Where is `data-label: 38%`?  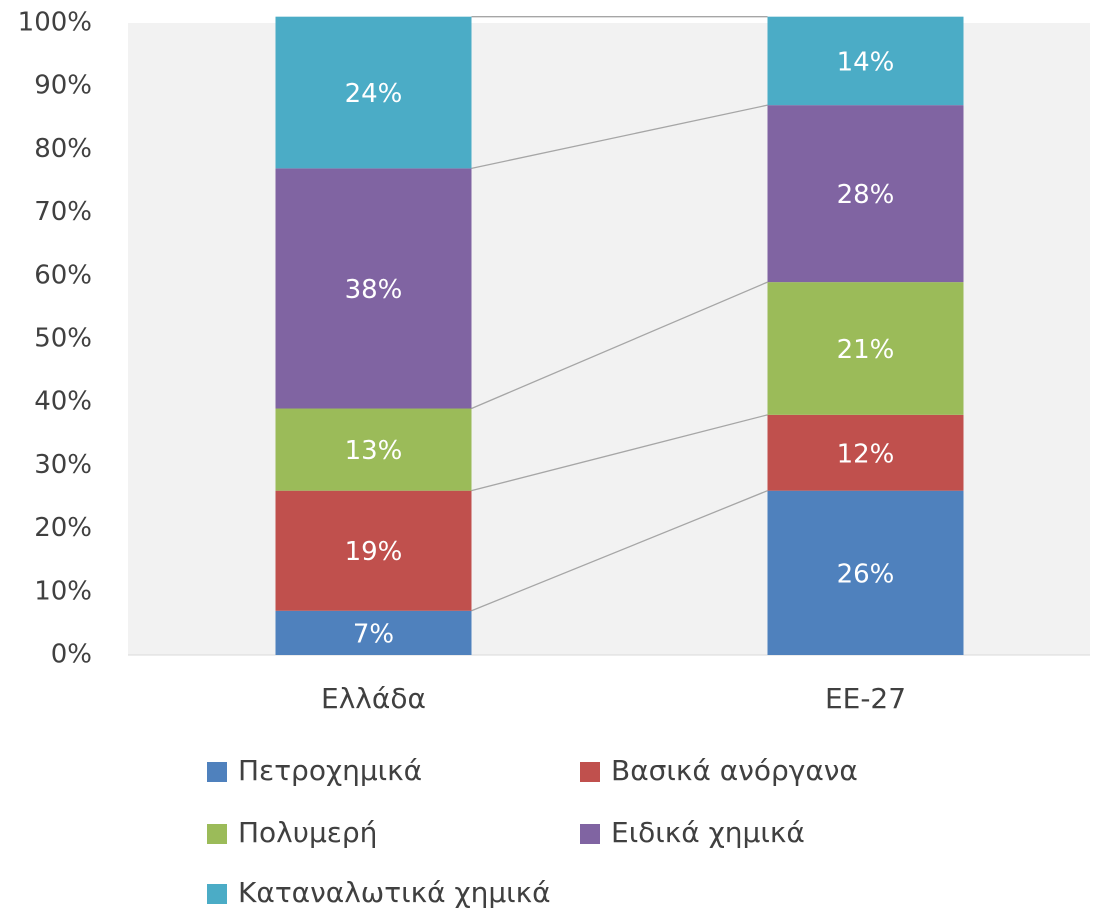 data-label: 38% is located at coordinates (374, 290).